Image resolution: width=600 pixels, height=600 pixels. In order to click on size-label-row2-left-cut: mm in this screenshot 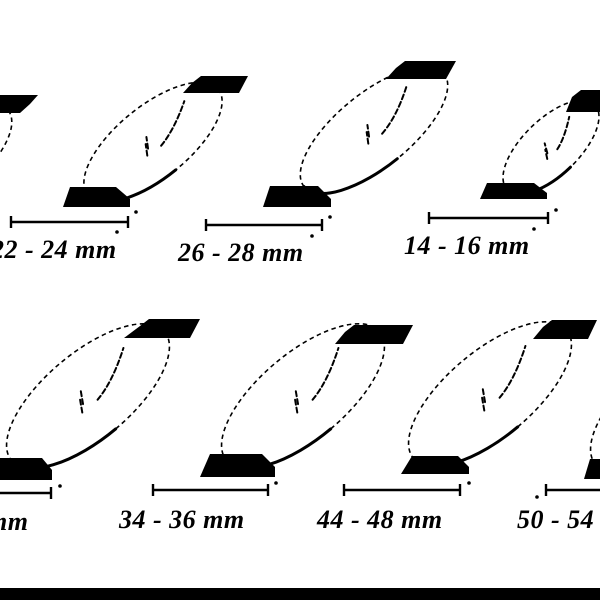, I will do `click(14, 521)`.